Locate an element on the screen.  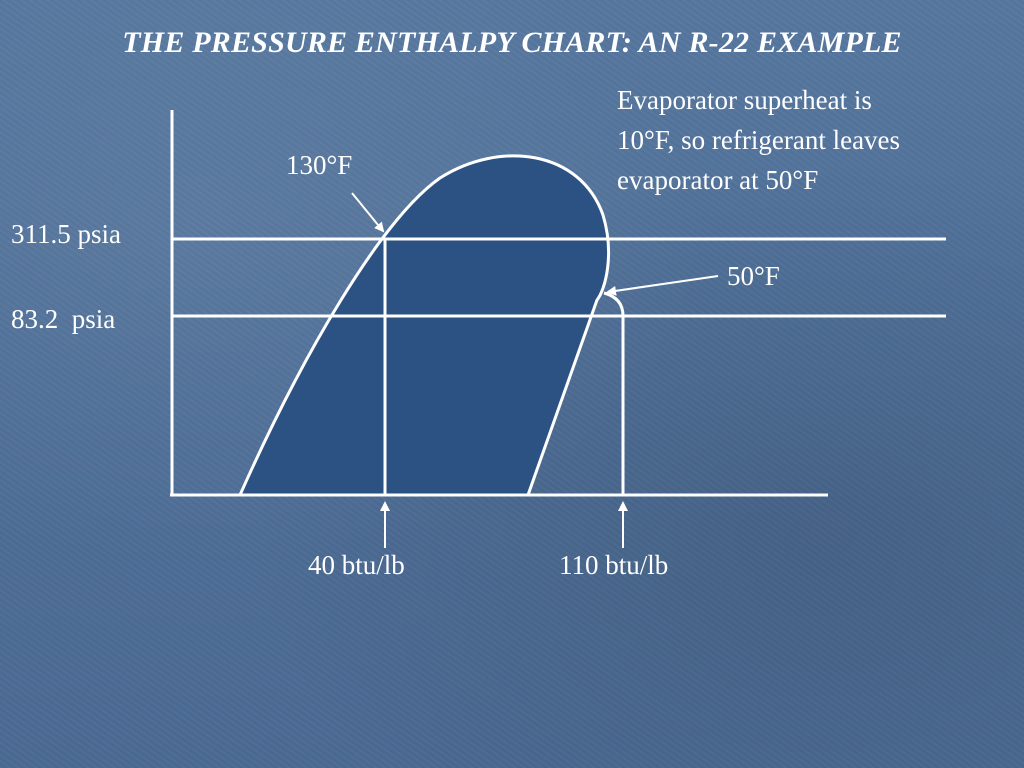
superheat-path is located at coordinates (614, 393).